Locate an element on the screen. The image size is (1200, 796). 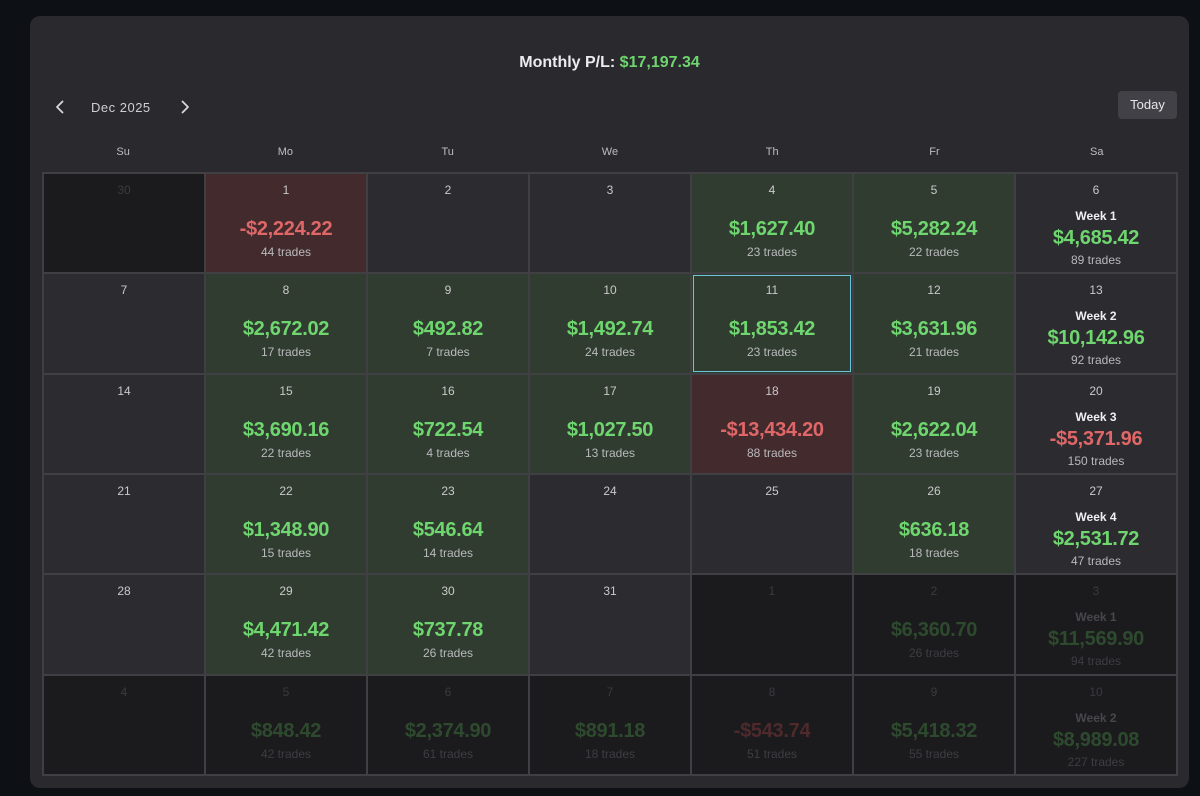
day-trade-count: 17 trades is located at coordinates (286, 352).